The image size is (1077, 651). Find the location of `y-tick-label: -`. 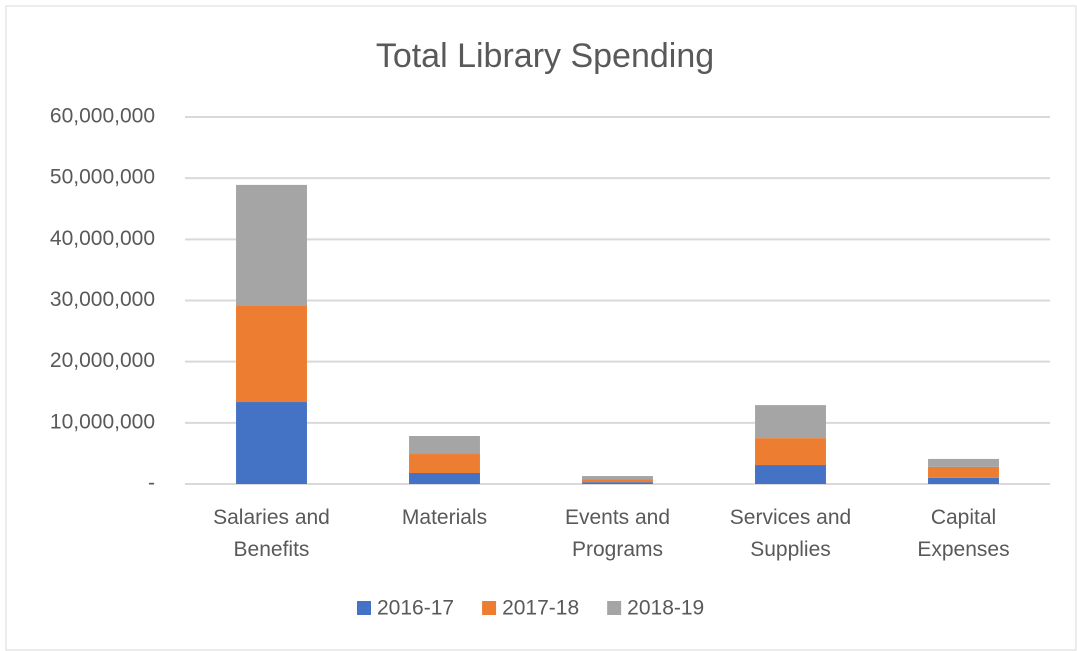

y-tick-label: - is located at coordinates (151, 483).